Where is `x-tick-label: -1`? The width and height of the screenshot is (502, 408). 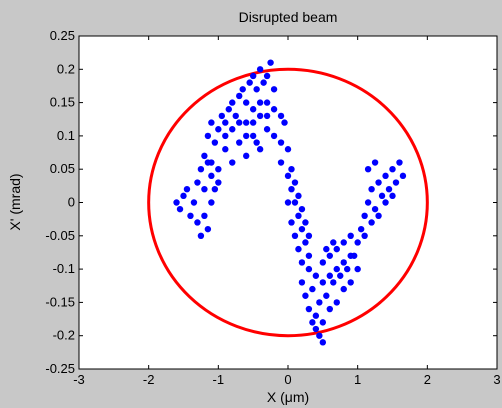 x-tick-label: -1 is located at coordinates (219, 379).